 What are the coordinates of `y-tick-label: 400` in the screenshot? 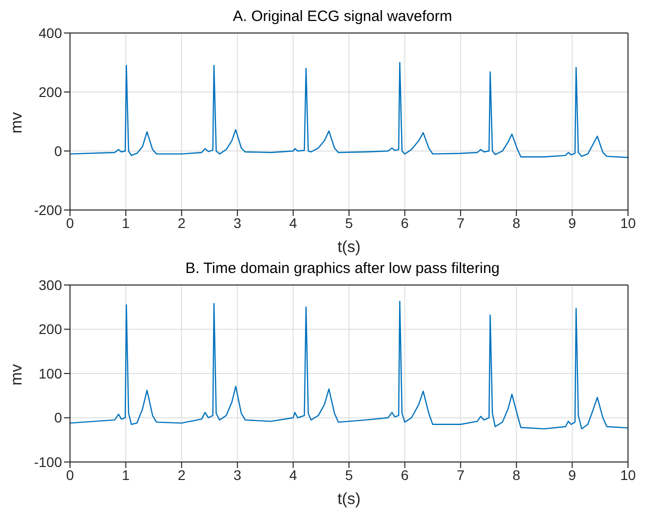 It's located at (50, 32).